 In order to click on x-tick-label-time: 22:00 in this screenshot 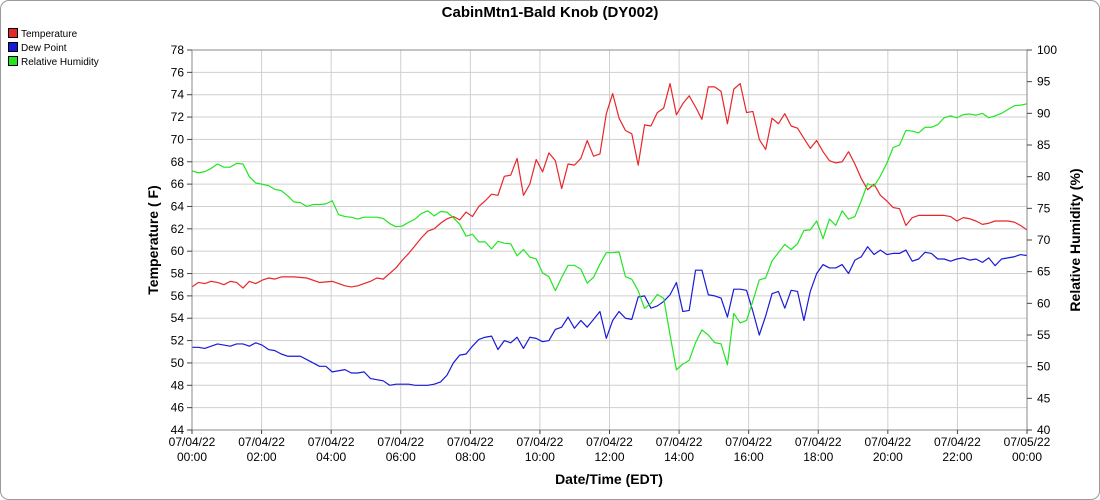, I will do `click(957, 457)`.